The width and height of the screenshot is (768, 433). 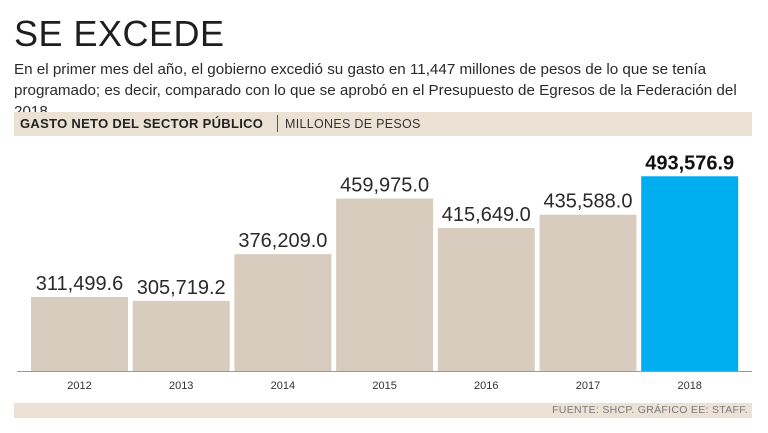 What do you see at coordinates (383, 410) in the screenshot?
I see `footer-band: FUENTE: SHCP. GRÁFICO EE: STAFF.` at bounding box center [383, 410].